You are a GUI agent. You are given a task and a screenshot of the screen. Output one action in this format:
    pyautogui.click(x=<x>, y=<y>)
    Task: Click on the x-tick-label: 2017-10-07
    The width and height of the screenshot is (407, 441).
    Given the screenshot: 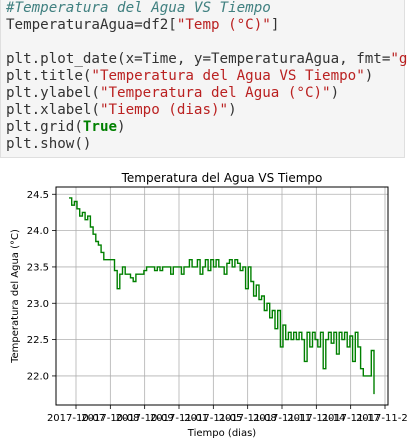 What is the action you would take?
    pyautogui.click(x=76, y=418)
    